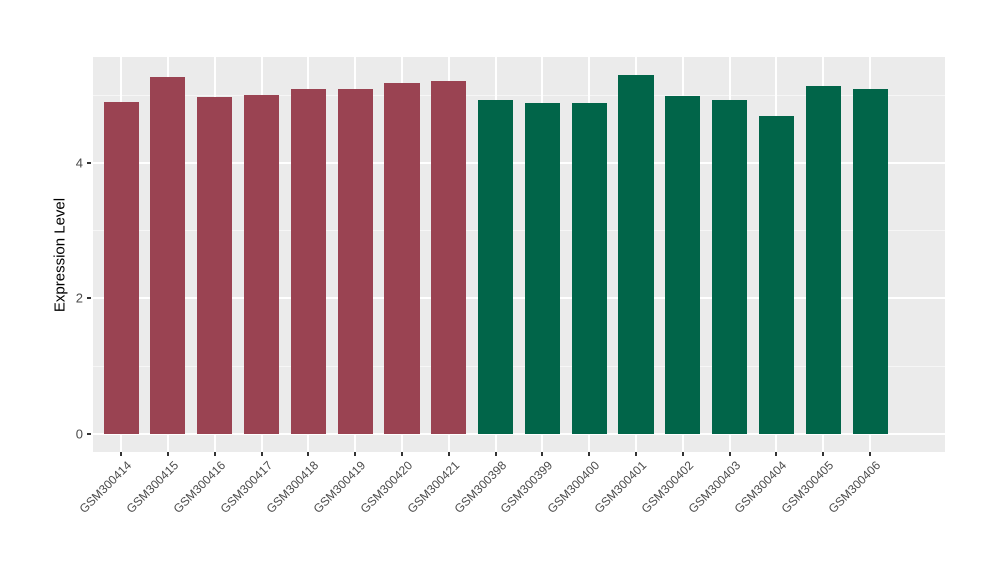 The width and height of the screenshot is (1000, 580). Describe the element at coordinates (730, 267) in the screenshot. I see `bar-GSM300403` at that location.